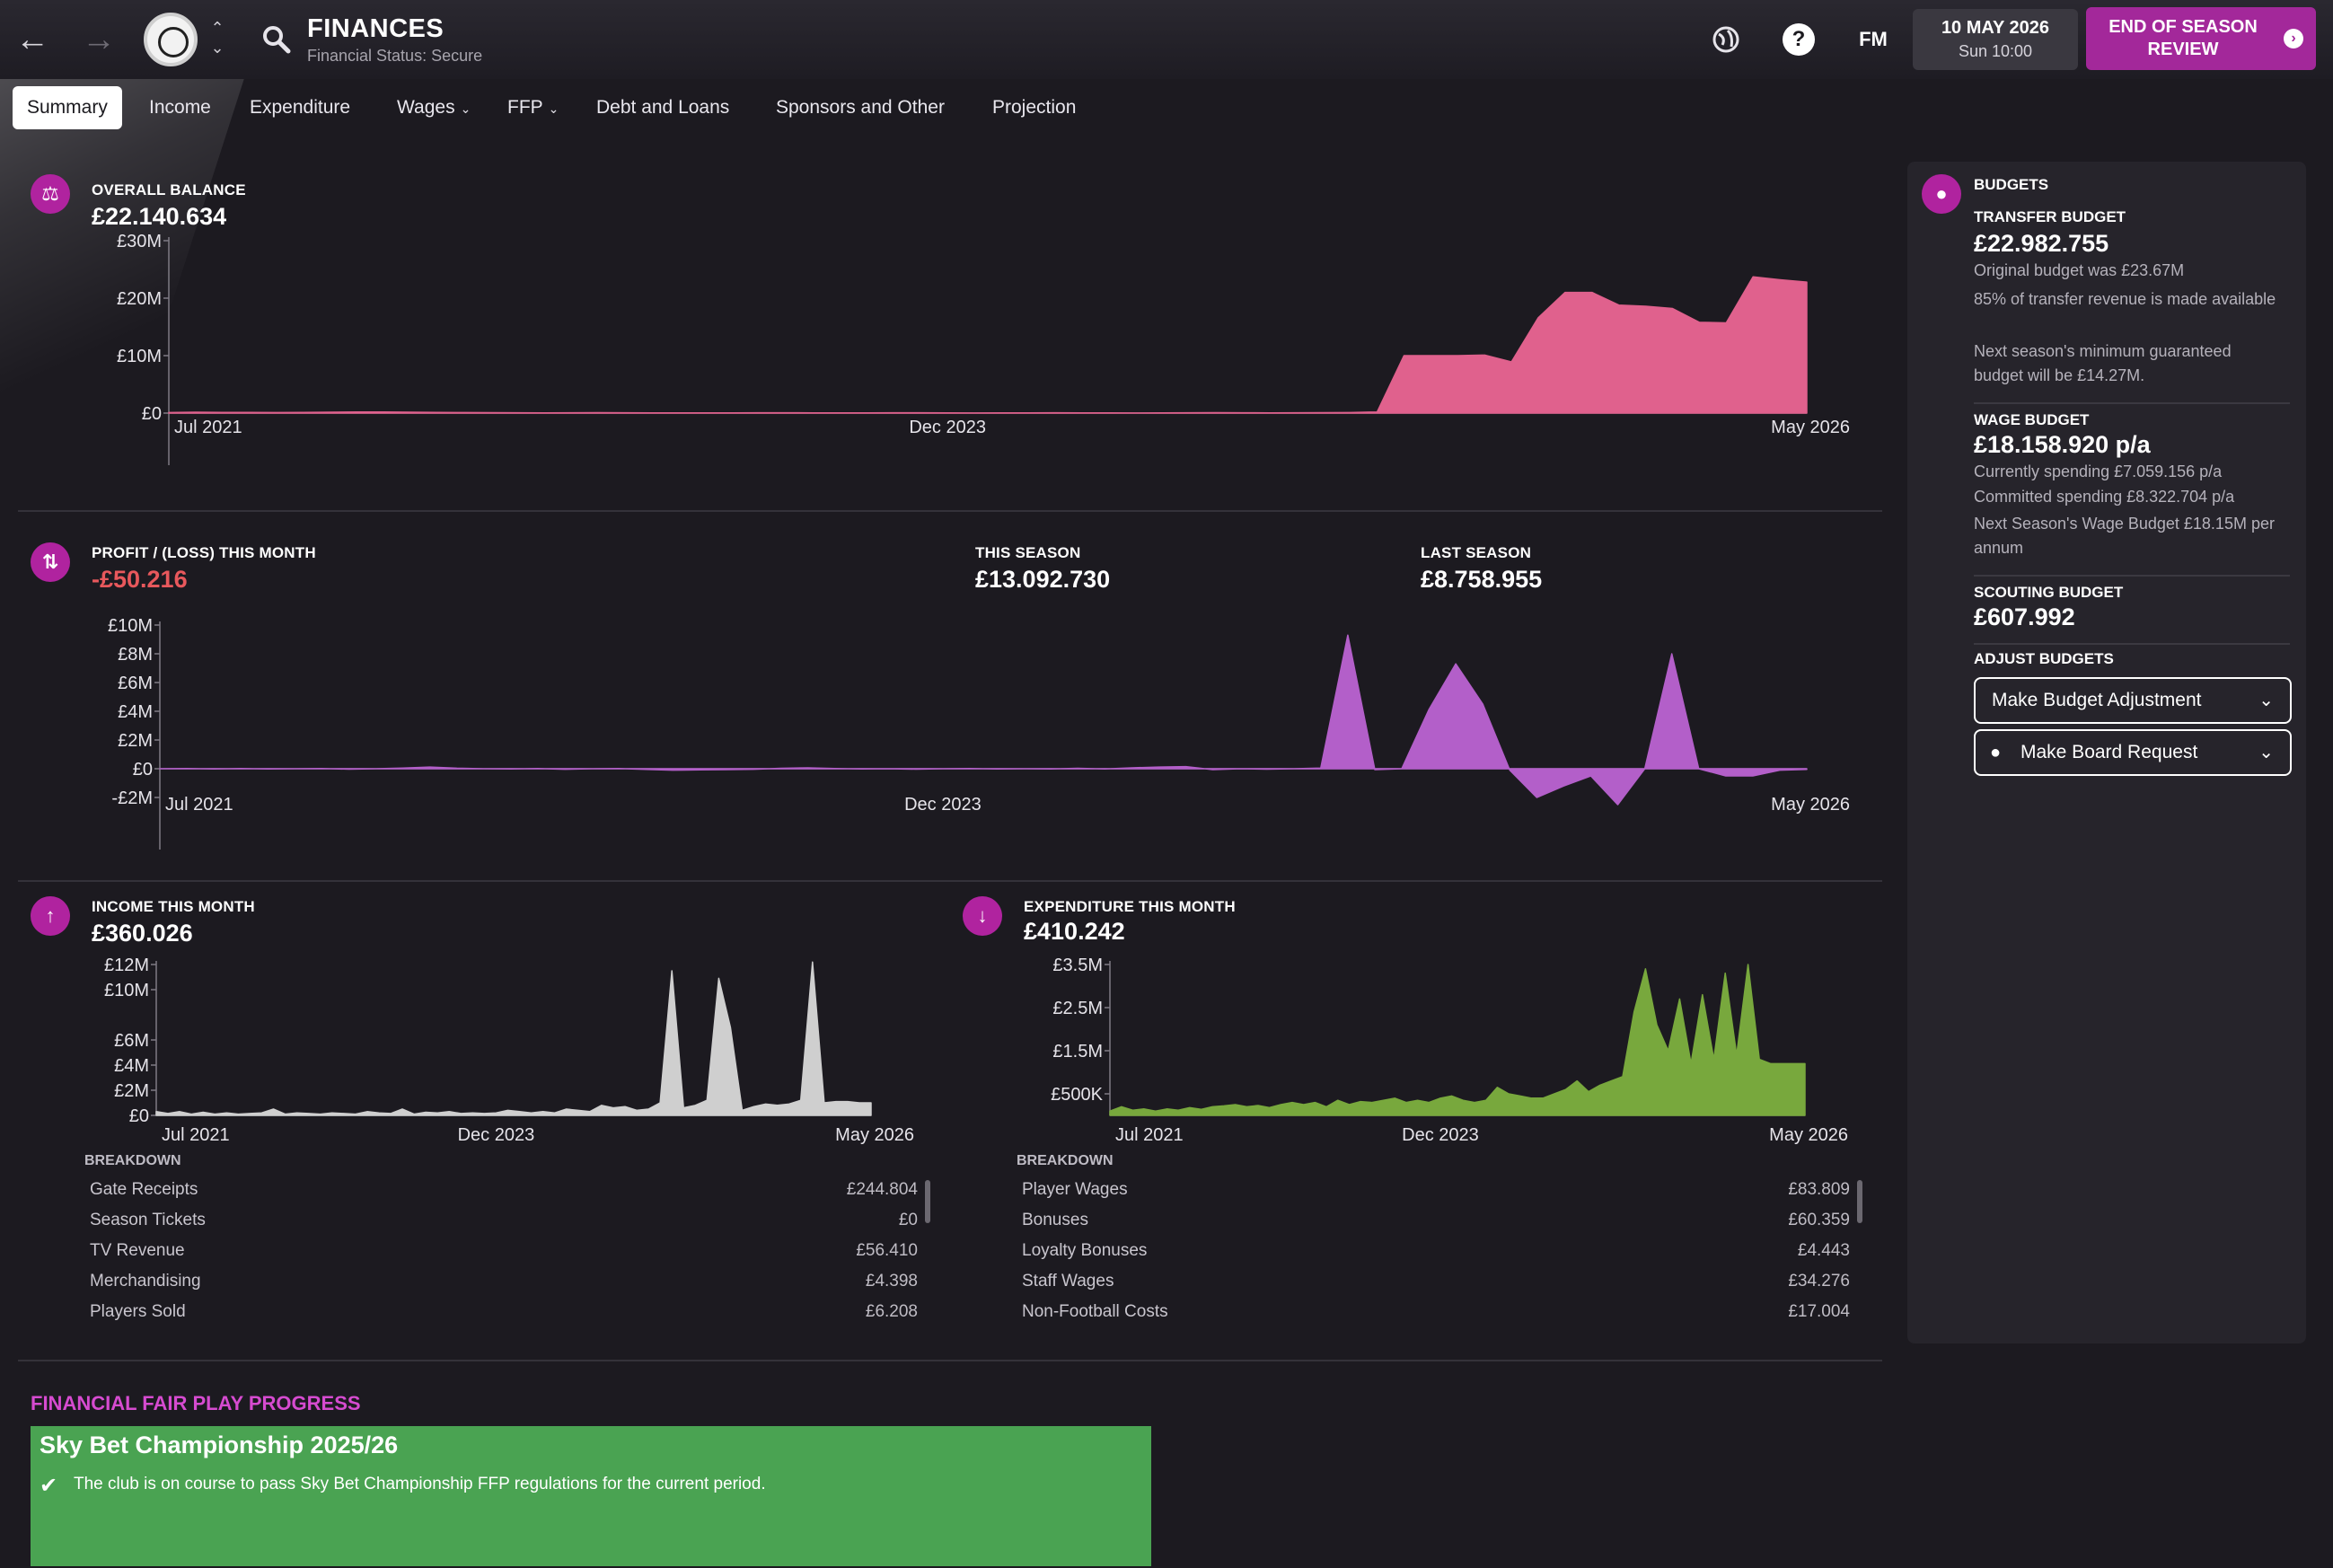  I want to click on income-value: £360.026, so click(142, 933).